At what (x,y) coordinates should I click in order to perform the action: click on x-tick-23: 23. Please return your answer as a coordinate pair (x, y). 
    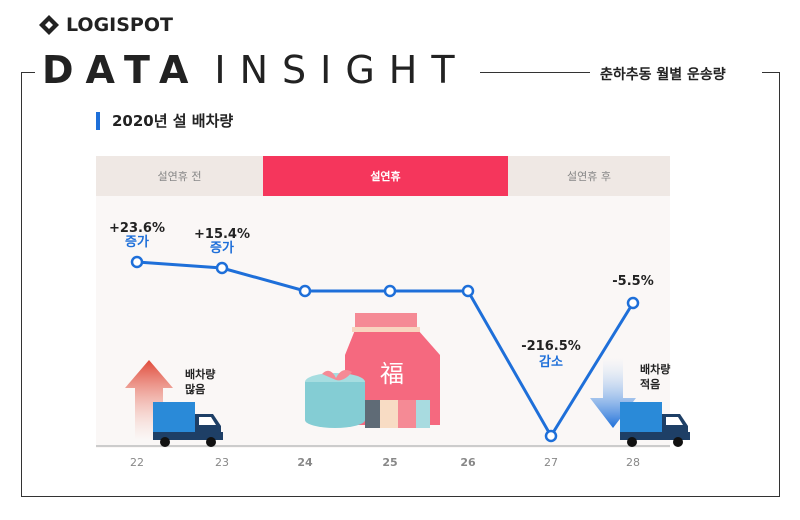
    Looking at the image, I should click on (222, 462).